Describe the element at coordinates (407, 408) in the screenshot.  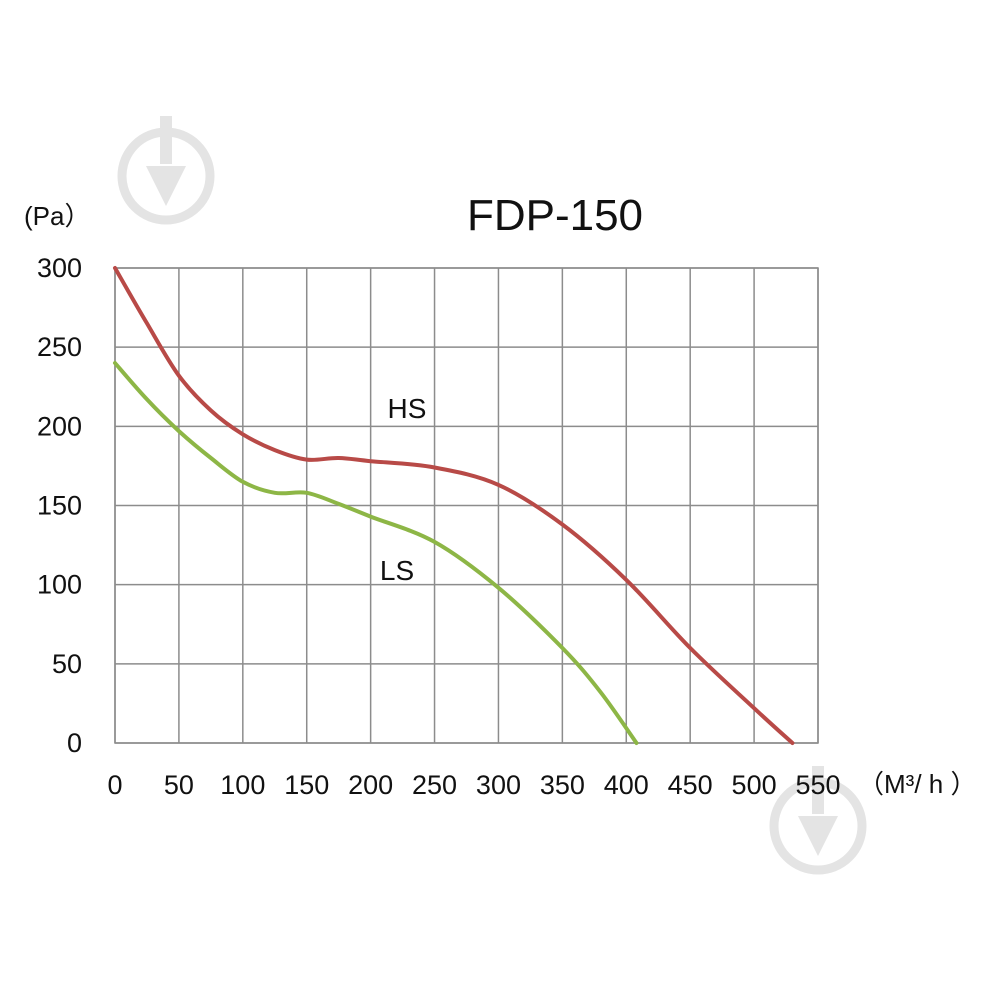
I see `series-label-hs: HS` at that location.